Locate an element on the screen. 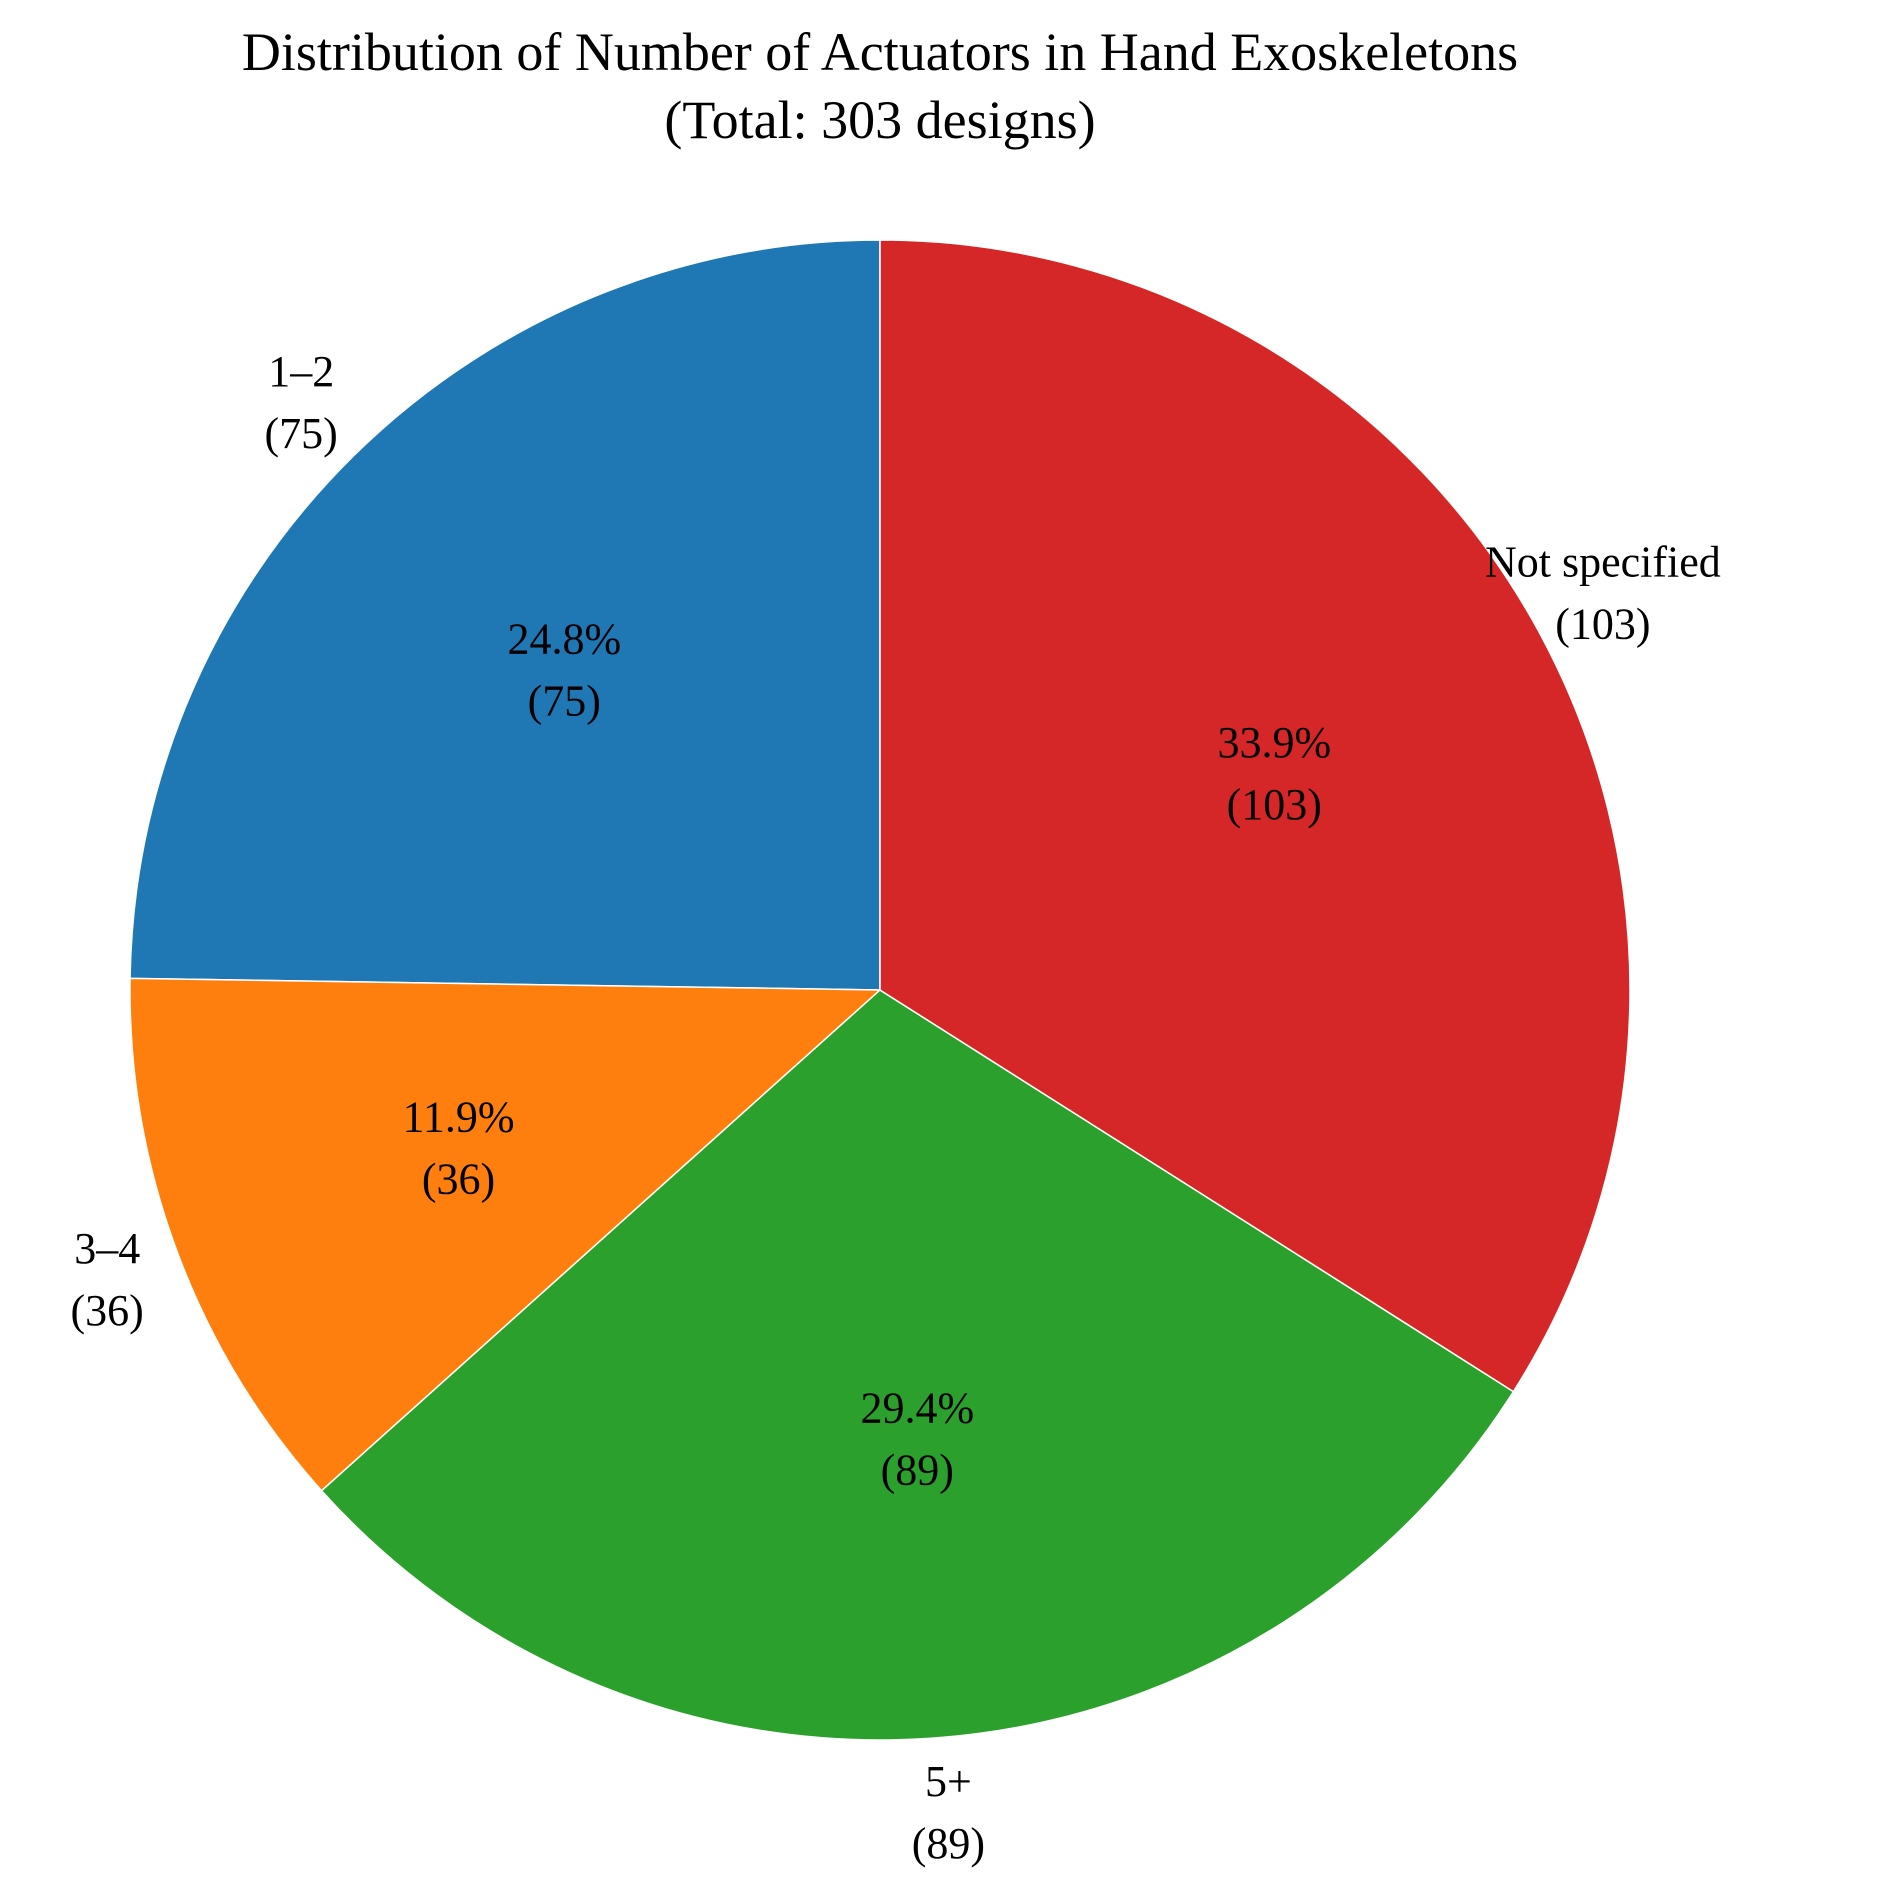  slice-percent-label-sub: (75) is located at coordinates (564, 700).